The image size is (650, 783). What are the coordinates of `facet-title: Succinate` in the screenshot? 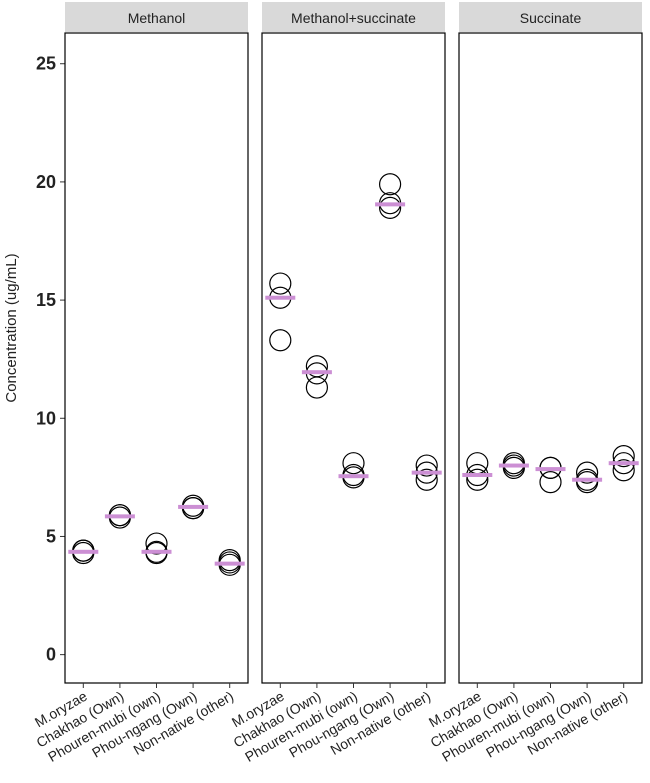 It's located at (551, 18).